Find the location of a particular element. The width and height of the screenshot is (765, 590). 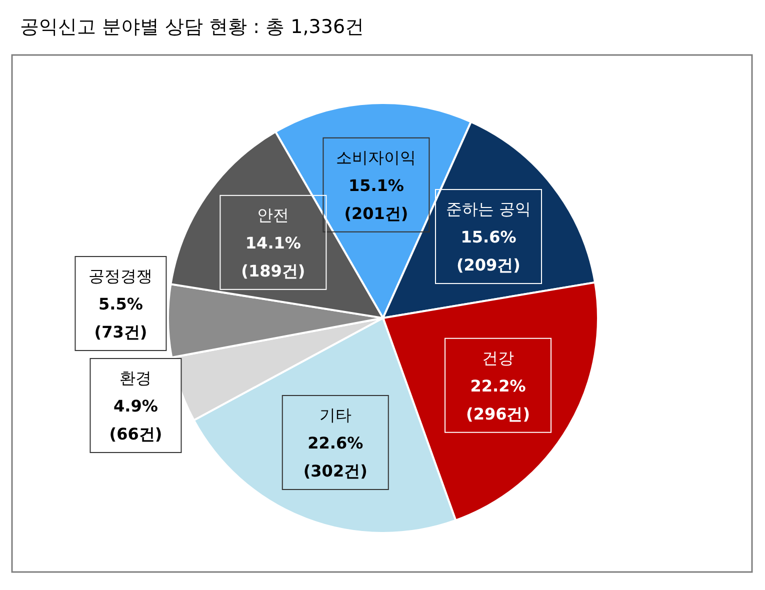

chart-title: 공익신고 분야별 상담 현황 : 총 1,336건 is located at coordinates (192, 27).